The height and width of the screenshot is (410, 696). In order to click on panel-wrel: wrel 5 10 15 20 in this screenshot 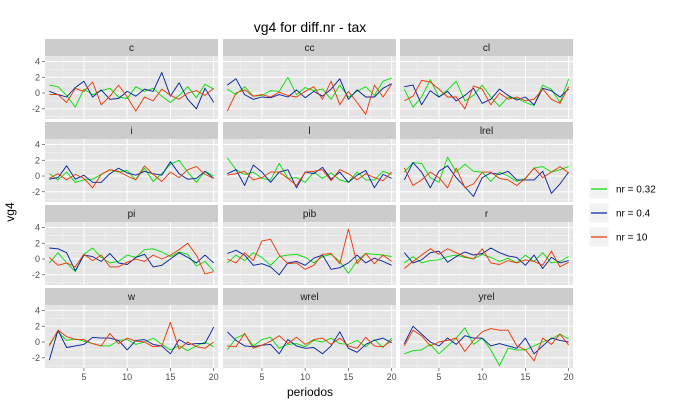, I will do `click(310, 335)`.